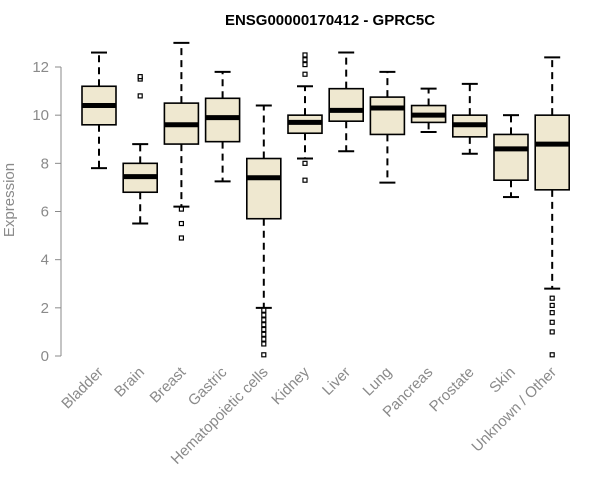  Describe the element at coordinates (290, 385) in the screenshot. I see `category-label: Kidney` at that location.